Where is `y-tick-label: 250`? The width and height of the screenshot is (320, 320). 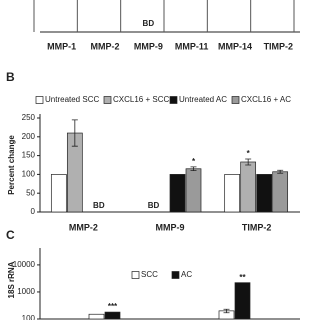 y-tick-label: 250 is located at coordinates (29, 117).